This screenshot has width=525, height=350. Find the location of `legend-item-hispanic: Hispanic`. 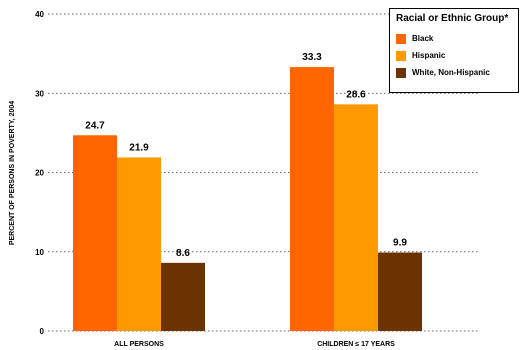

legend-item-hispanic: Hispanic is located at coordinates (457, 55).